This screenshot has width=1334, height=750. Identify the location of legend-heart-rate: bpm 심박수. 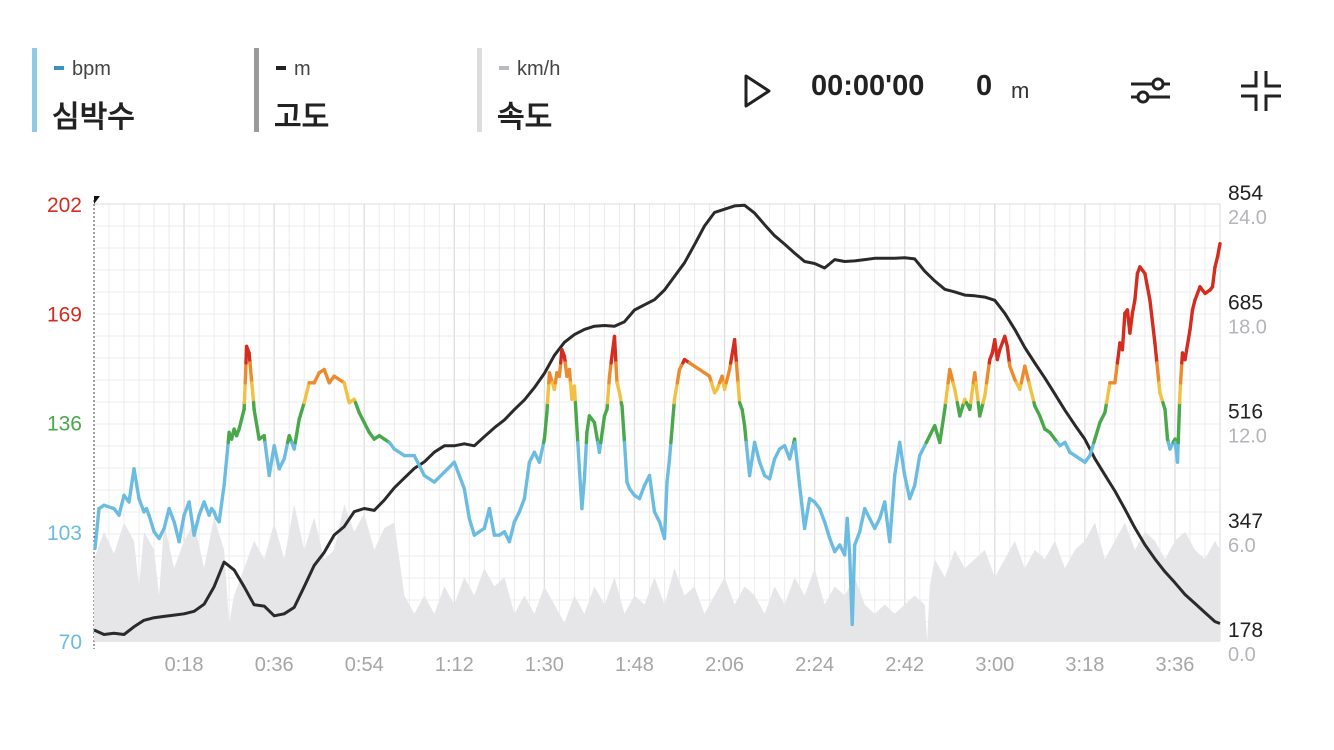
(142, 91).